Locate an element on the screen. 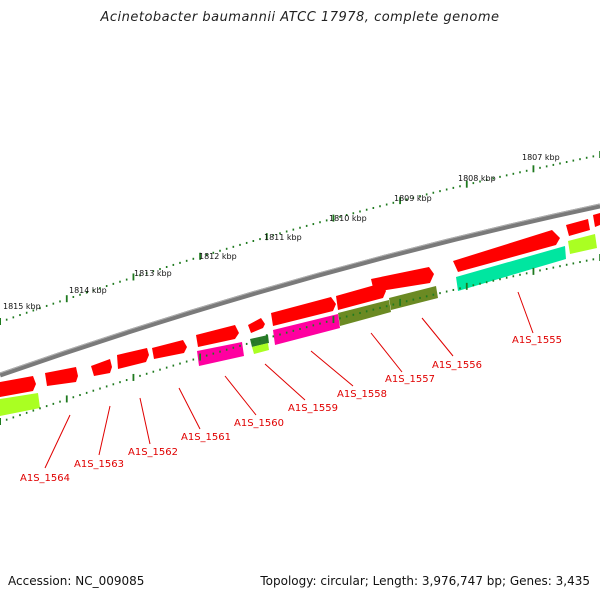  gene-label-1563: A1S_1563 is located at coordinates (99, 464).